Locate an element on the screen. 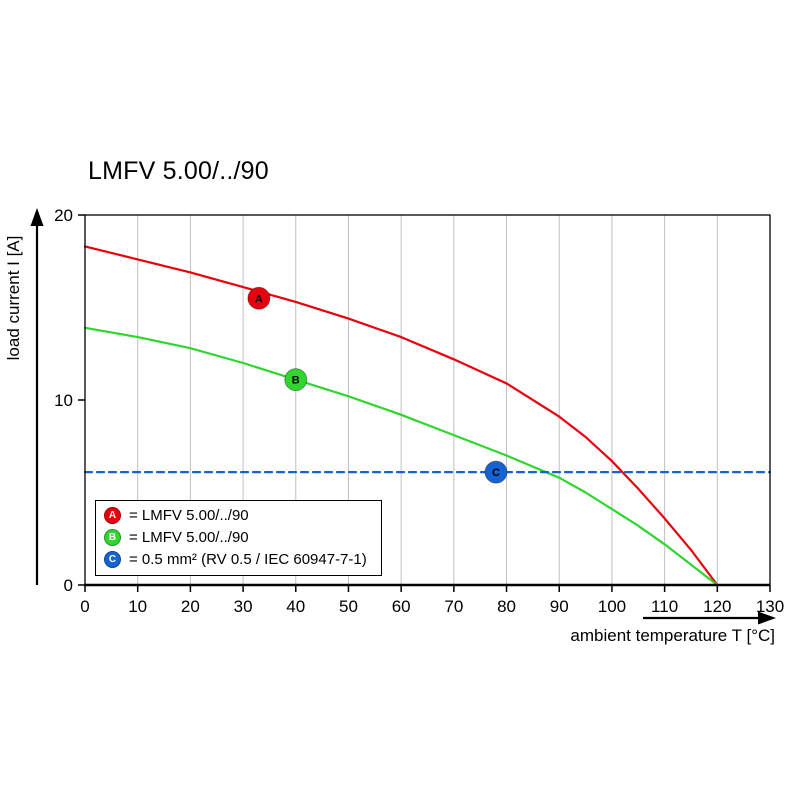 The width and height of the screenshot is (800, 800). legend-label-b: = LMFV 5.00/../90 is located at coordinates (189, 537).